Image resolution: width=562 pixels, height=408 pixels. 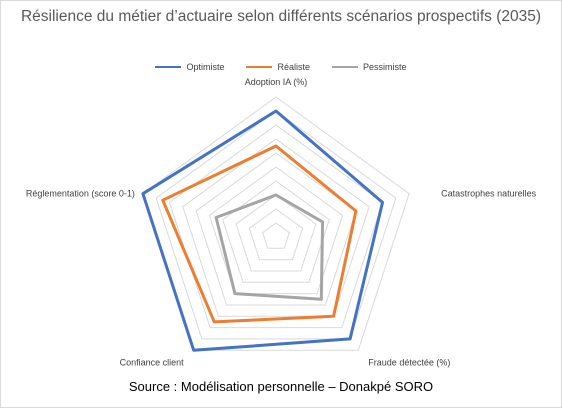 What do you see at coordinates (293, 67) in the screenshot?
I see `legend-label-realiste: Réaliste` at bounding box center [293, 67].